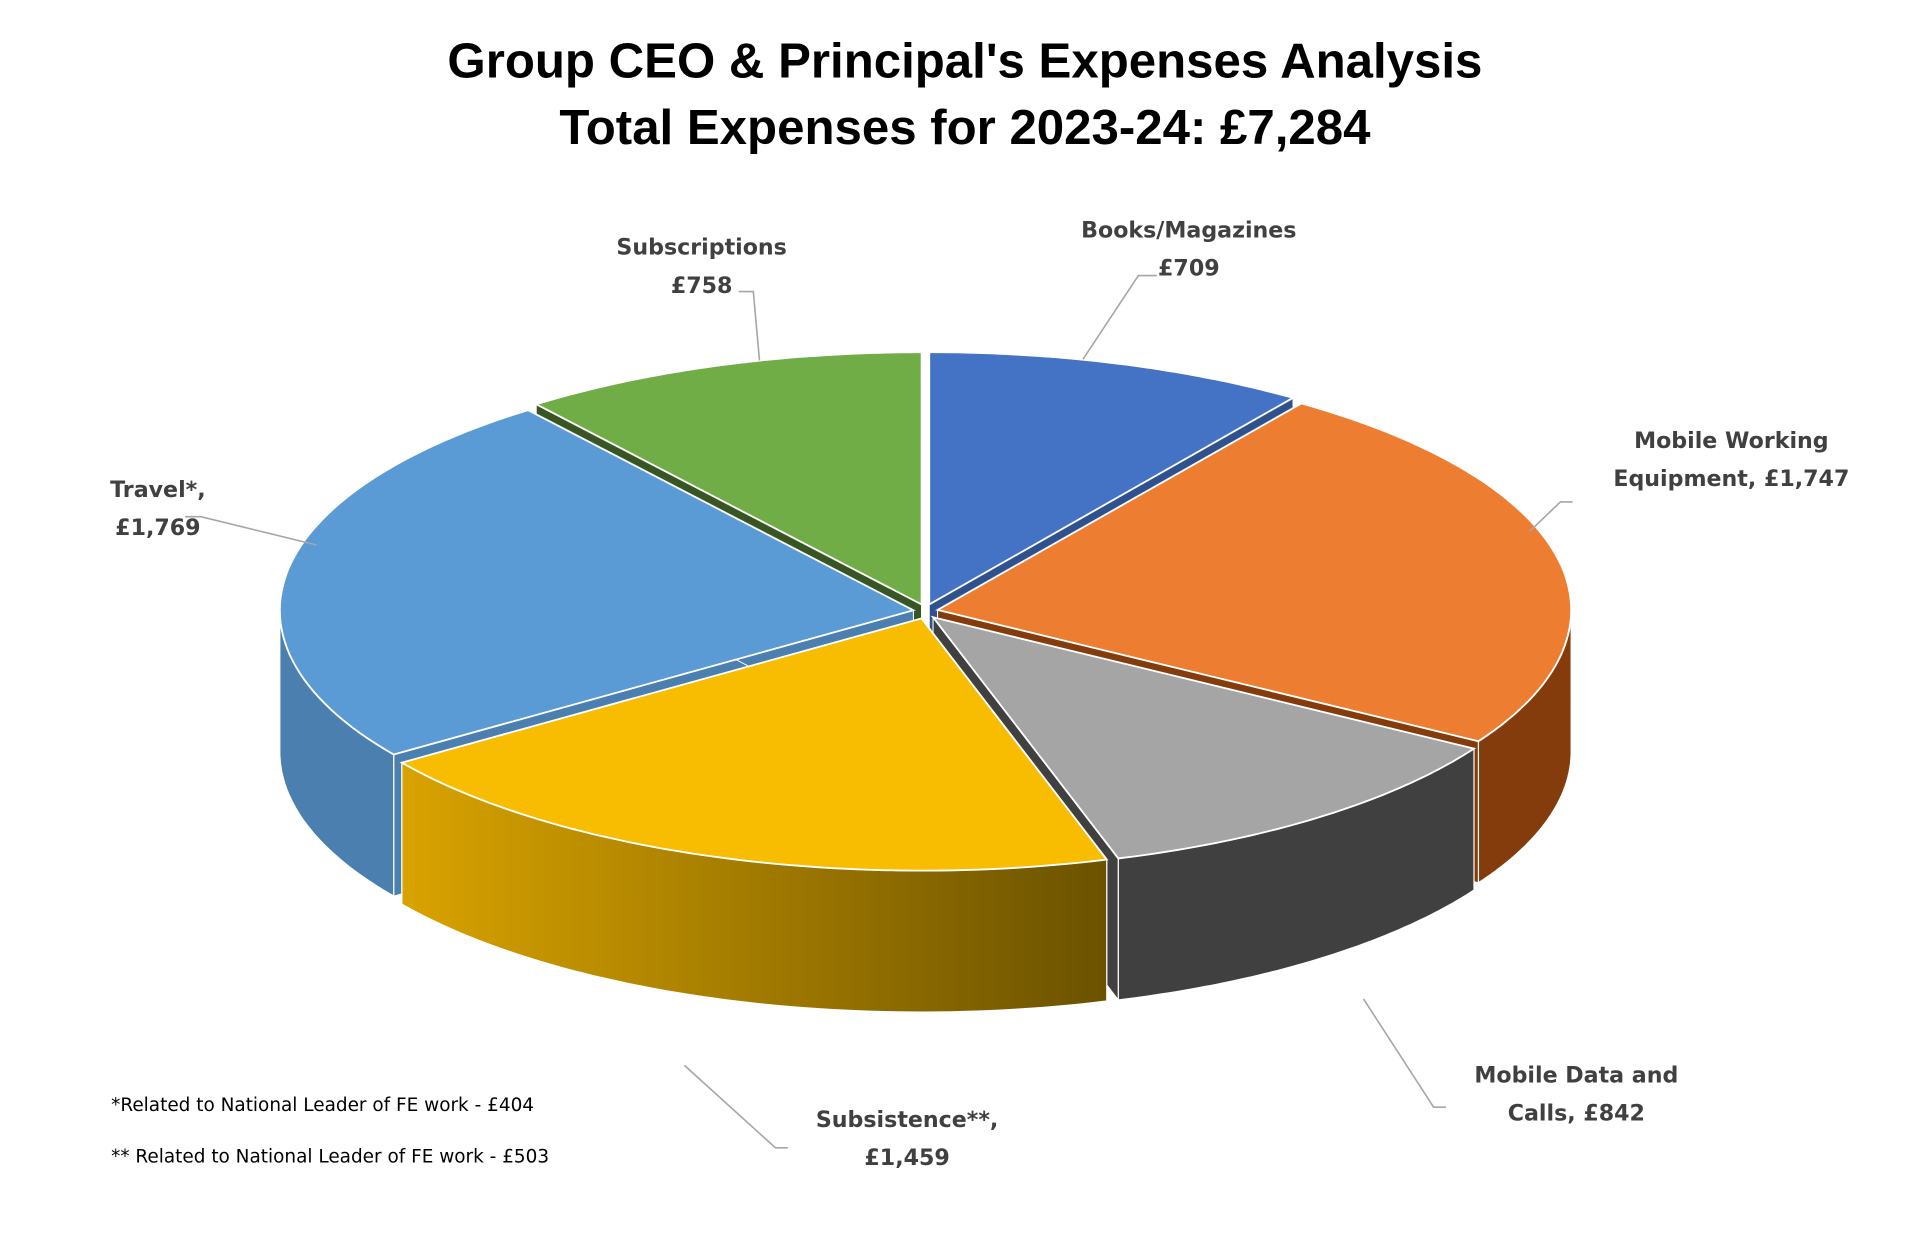 This screenshot has height=1245, width=1920. I want to click on svg-text: £709, so click(1189, 269).